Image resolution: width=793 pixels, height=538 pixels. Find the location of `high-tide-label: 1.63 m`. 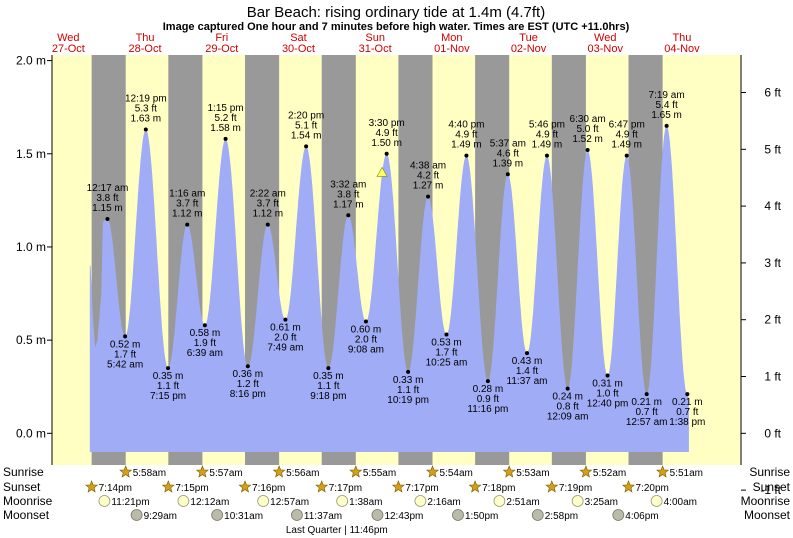

high-tide-label: 1.63 m is located at coordinates (146, 119).